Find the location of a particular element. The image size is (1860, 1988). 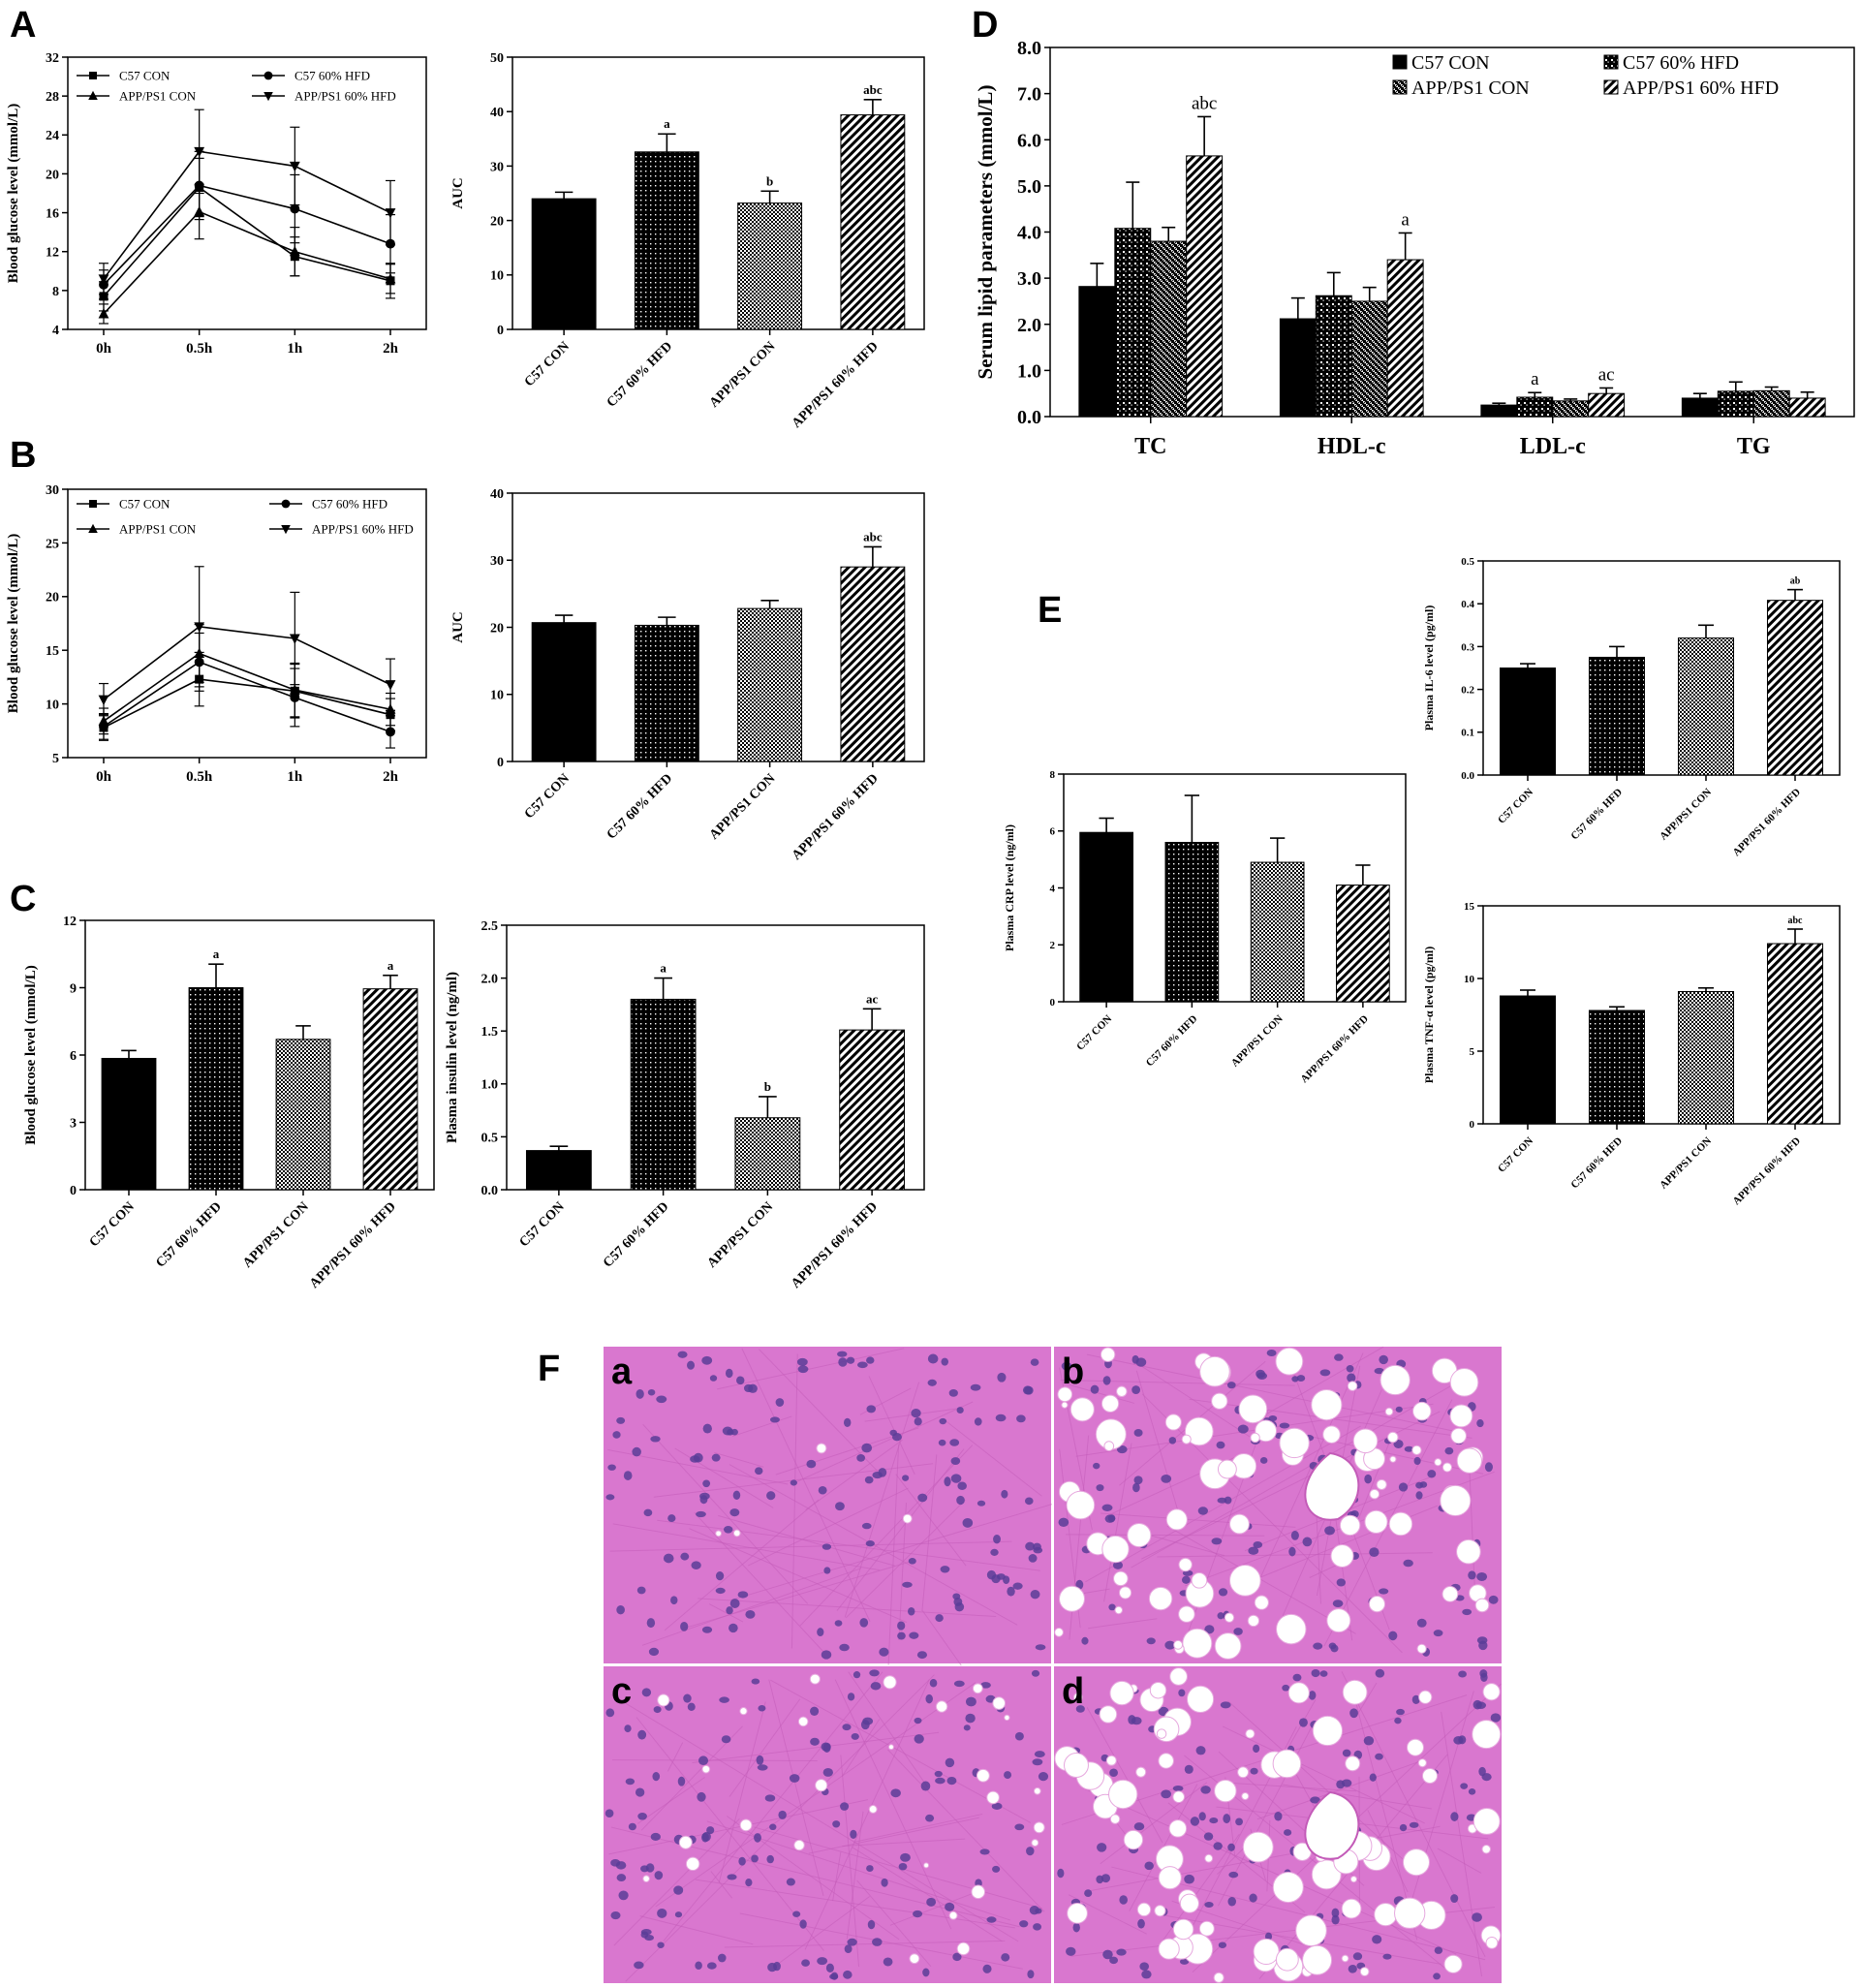

legend-swatch is located at coordinates (1400, 62).